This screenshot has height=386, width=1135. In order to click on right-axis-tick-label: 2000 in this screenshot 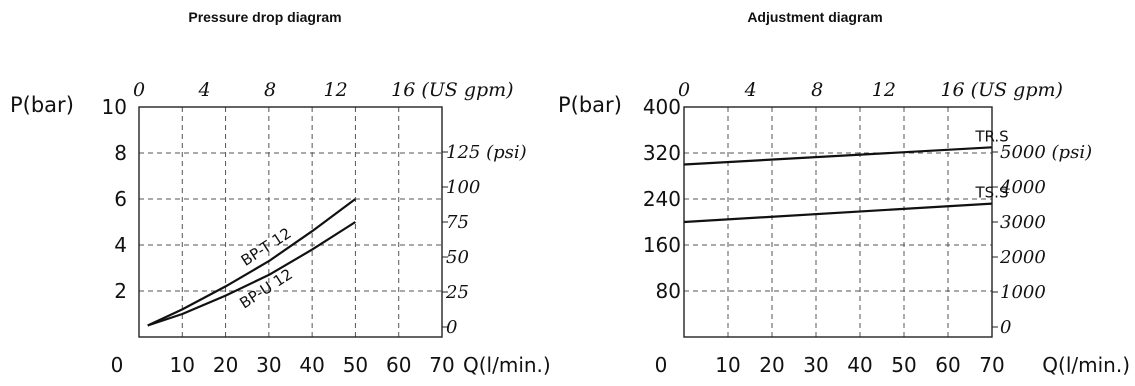, I will do `click(1022, 257)`.